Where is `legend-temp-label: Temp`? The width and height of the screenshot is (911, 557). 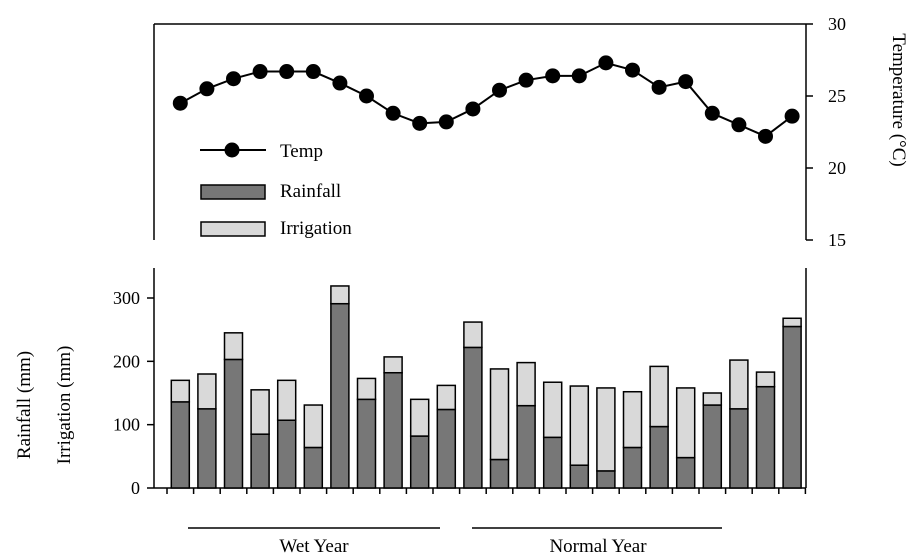
legend-temp-label: Temp is located at coordinates (301, 151).